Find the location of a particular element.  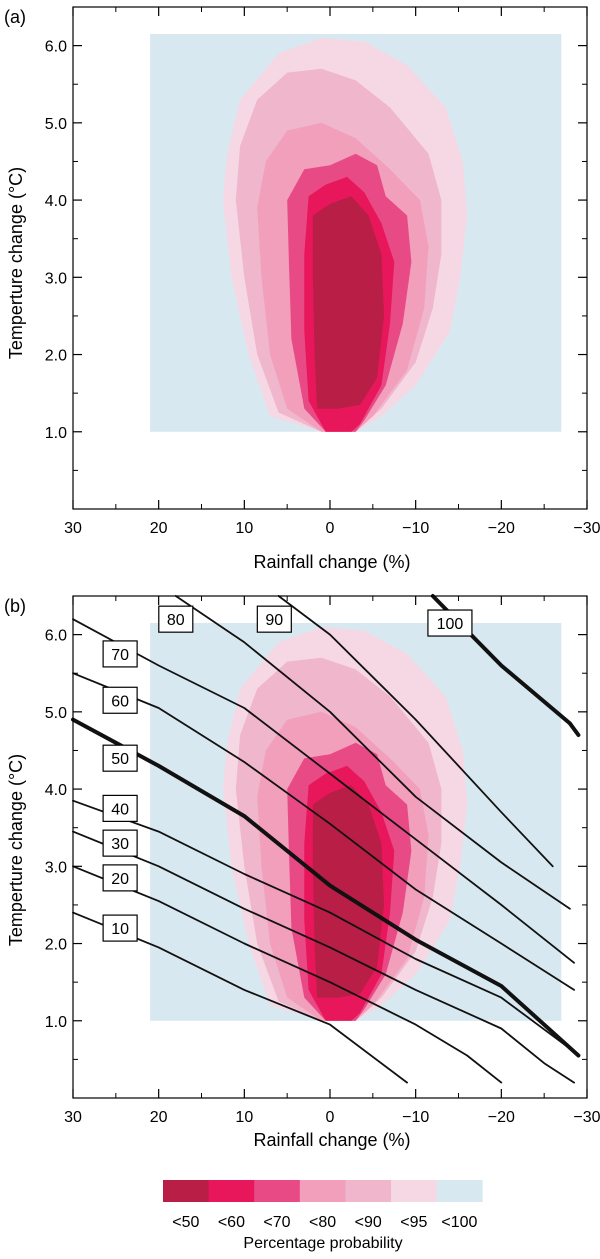

legend-swatch-lt95 is located at coordinates (414, 1191).